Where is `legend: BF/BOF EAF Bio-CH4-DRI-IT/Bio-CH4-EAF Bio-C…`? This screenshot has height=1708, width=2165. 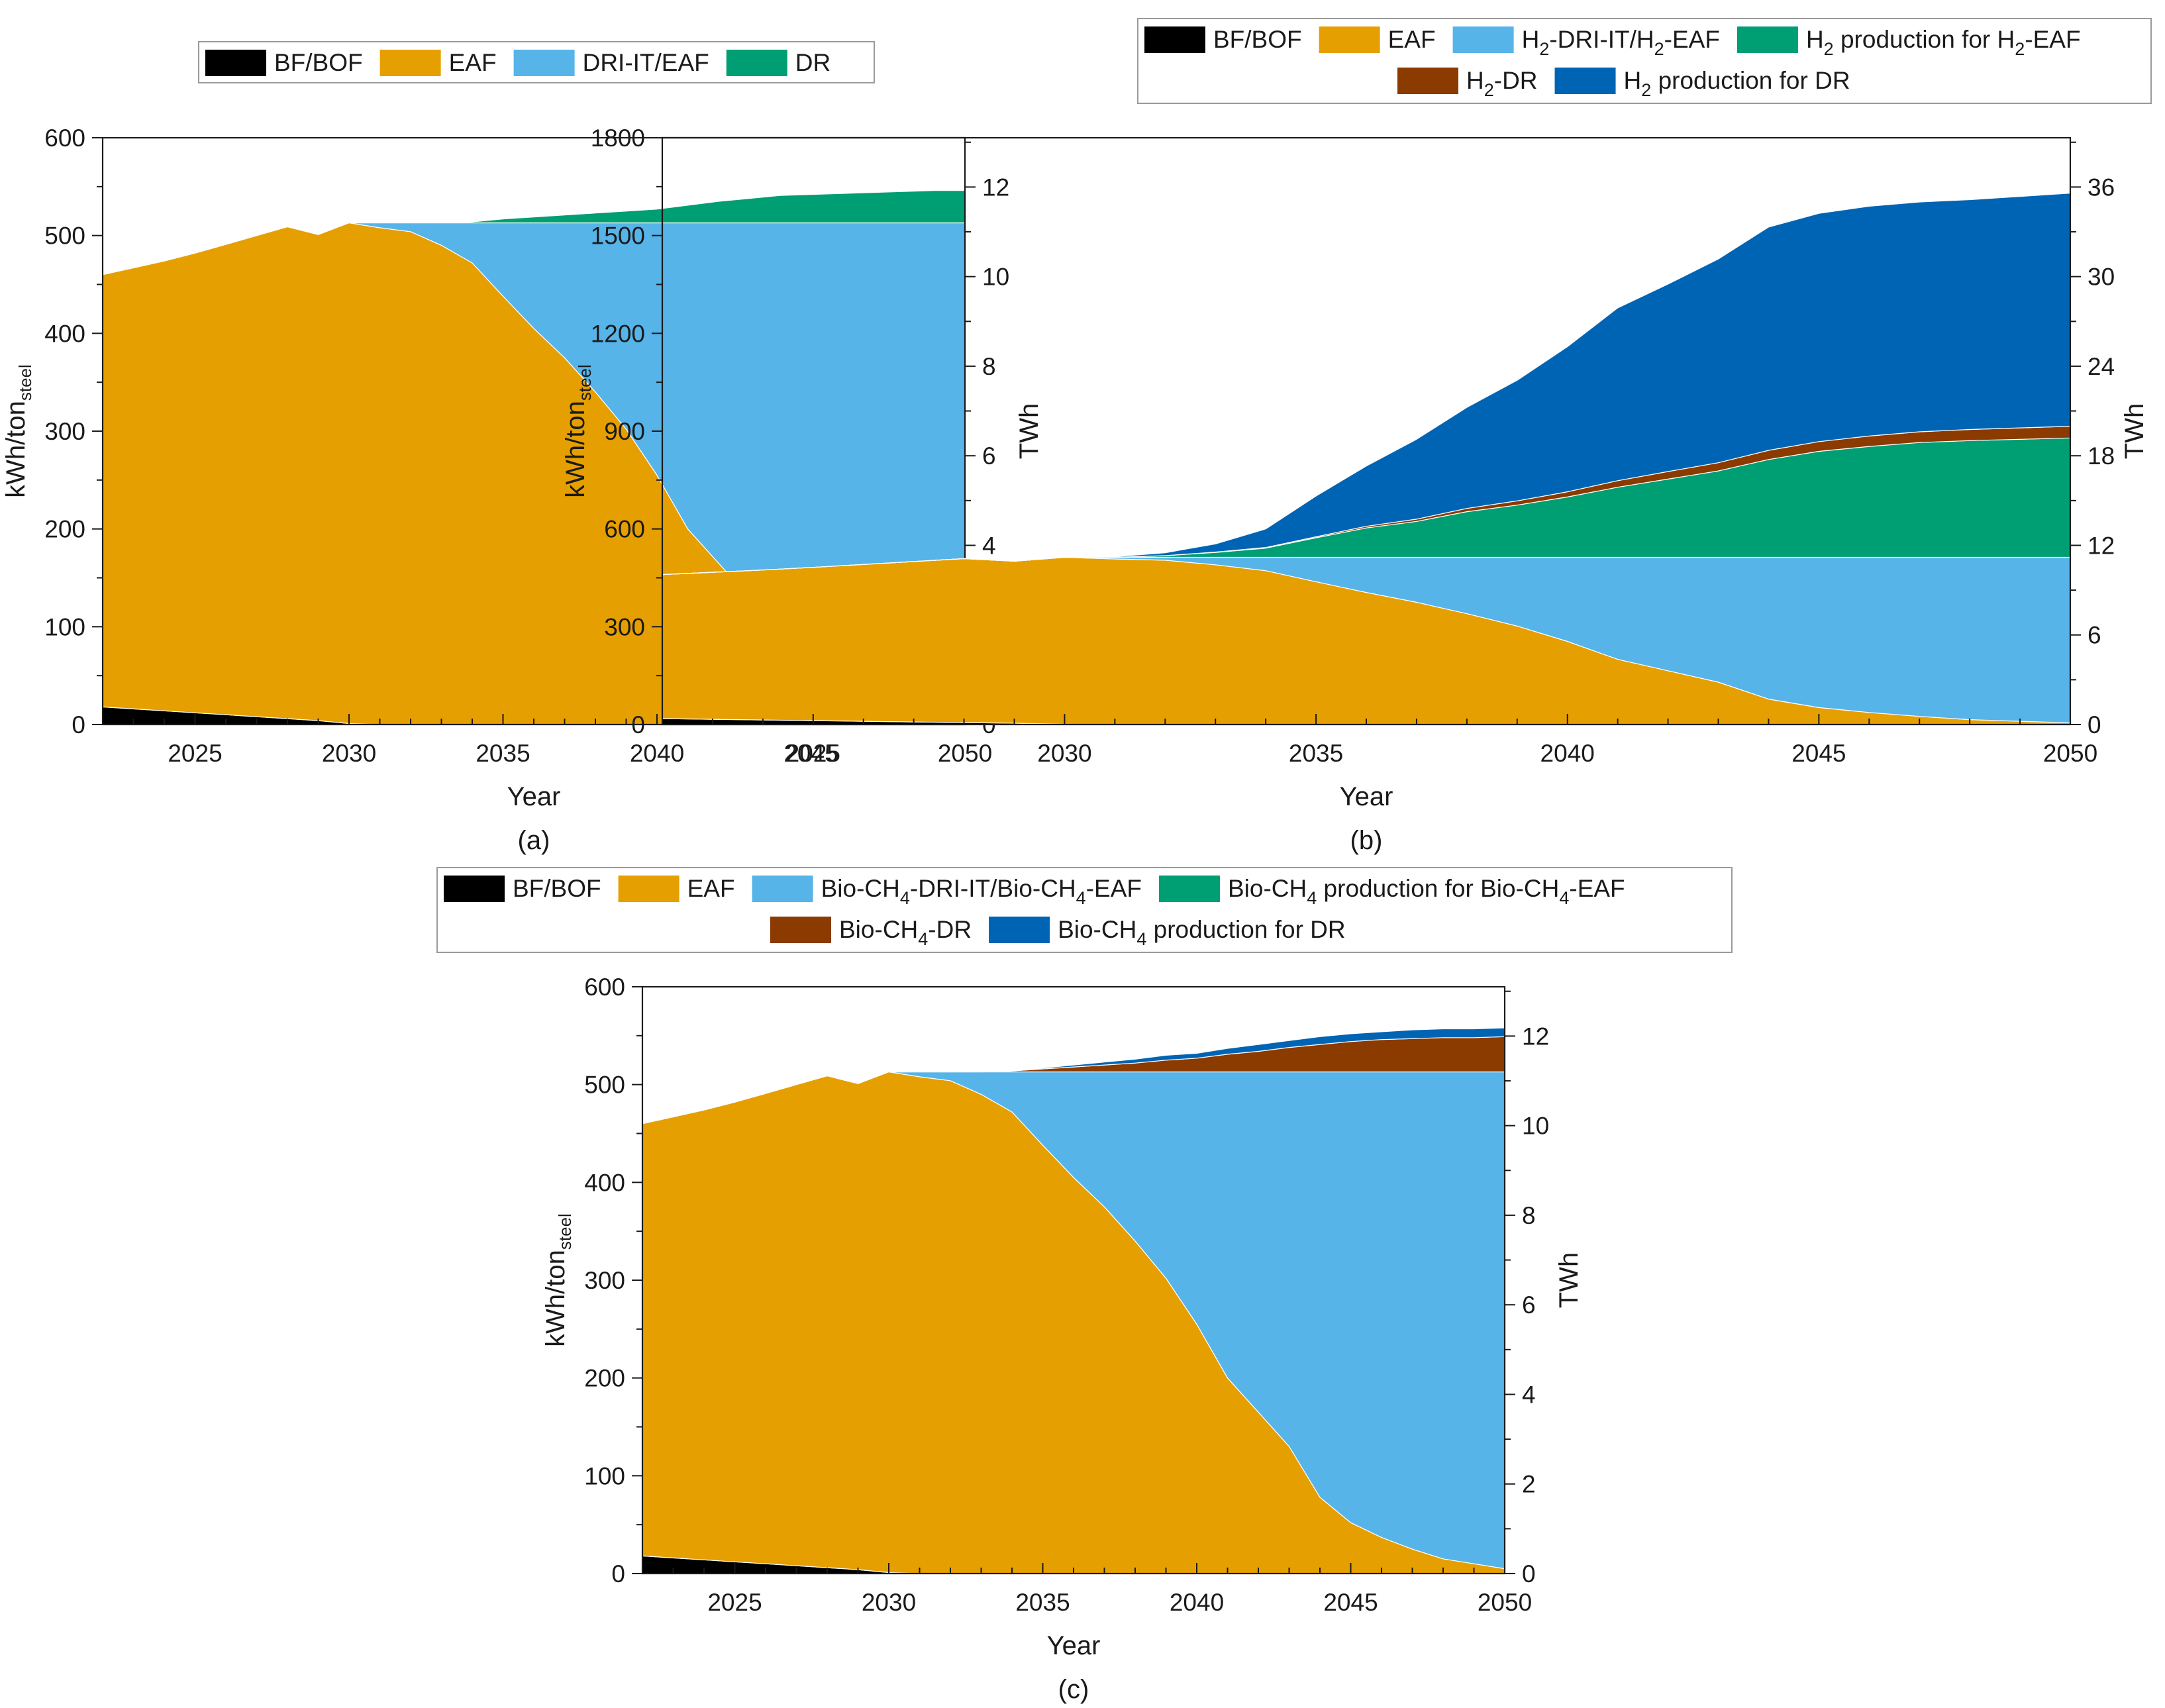 legend: BF/BOF EAF Bio-CH4-DRI-IT/Bio-CH4-EAF Bio-C… is located at coordinates (1084, 910).